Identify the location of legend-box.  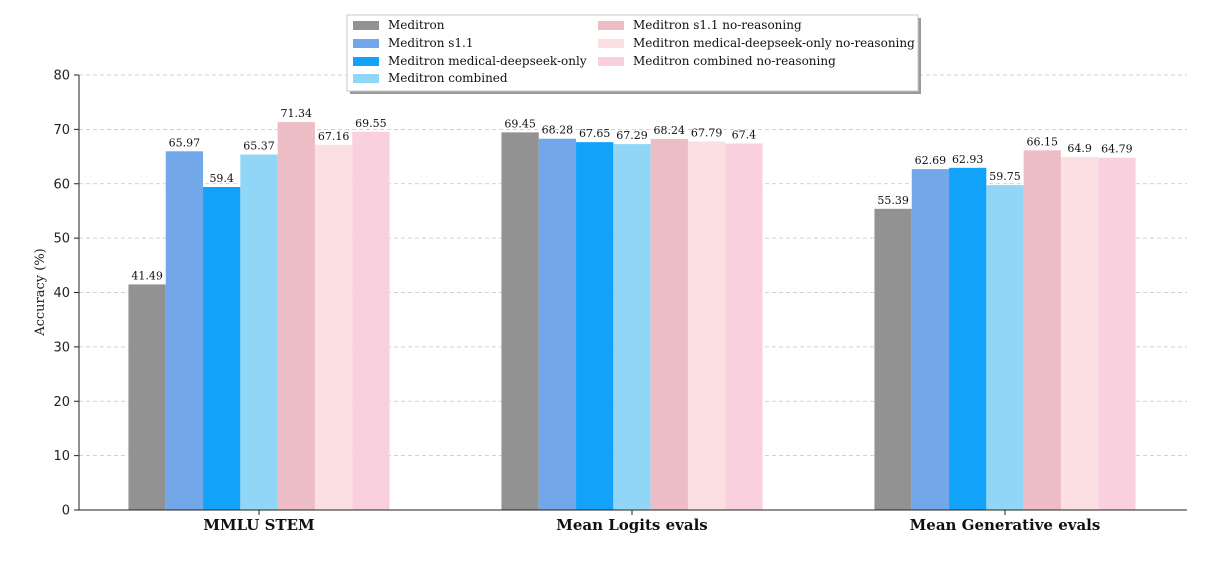
(632, 53).